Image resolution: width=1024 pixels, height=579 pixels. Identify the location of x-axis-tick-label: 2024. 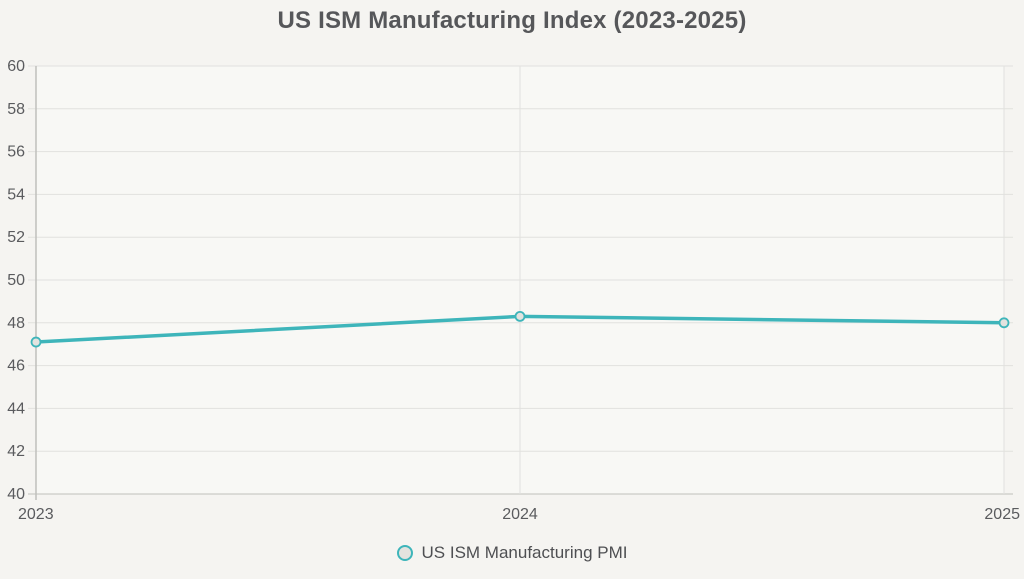
(520, 514).